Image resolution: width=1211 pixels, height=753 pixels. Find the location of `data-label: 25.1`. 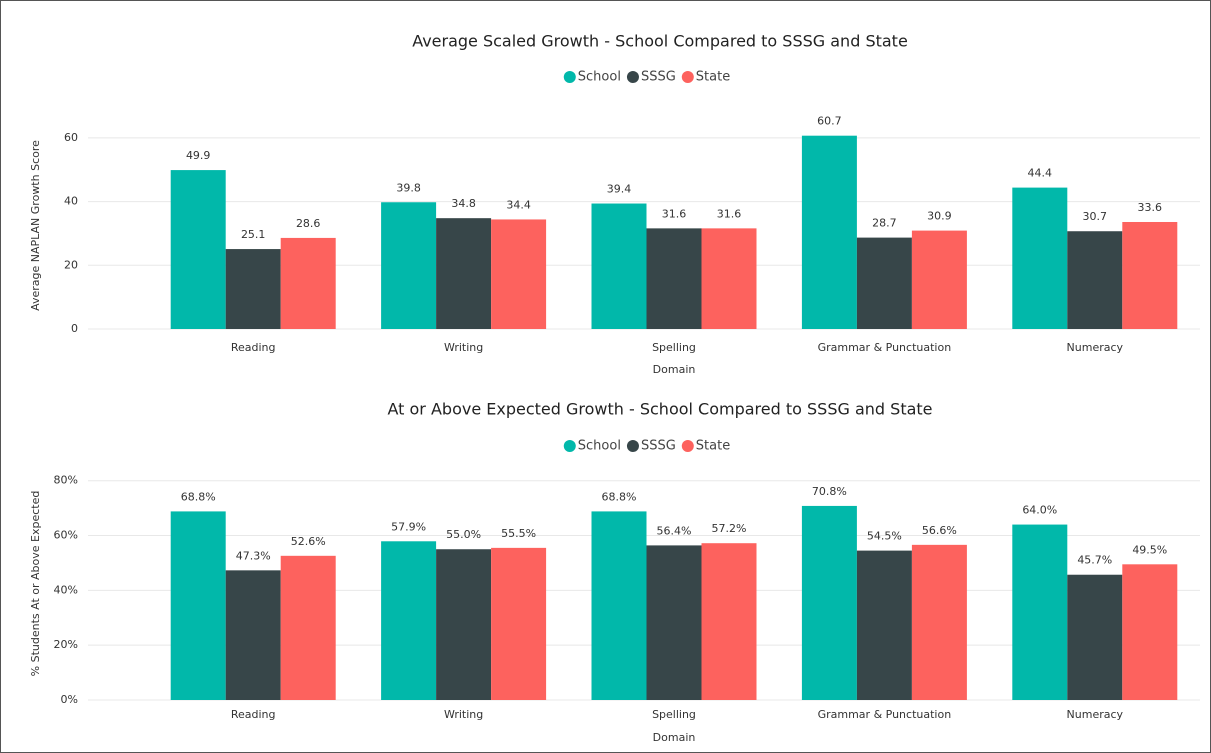

data-label: 25.1 is located at coordinates (253, 234).